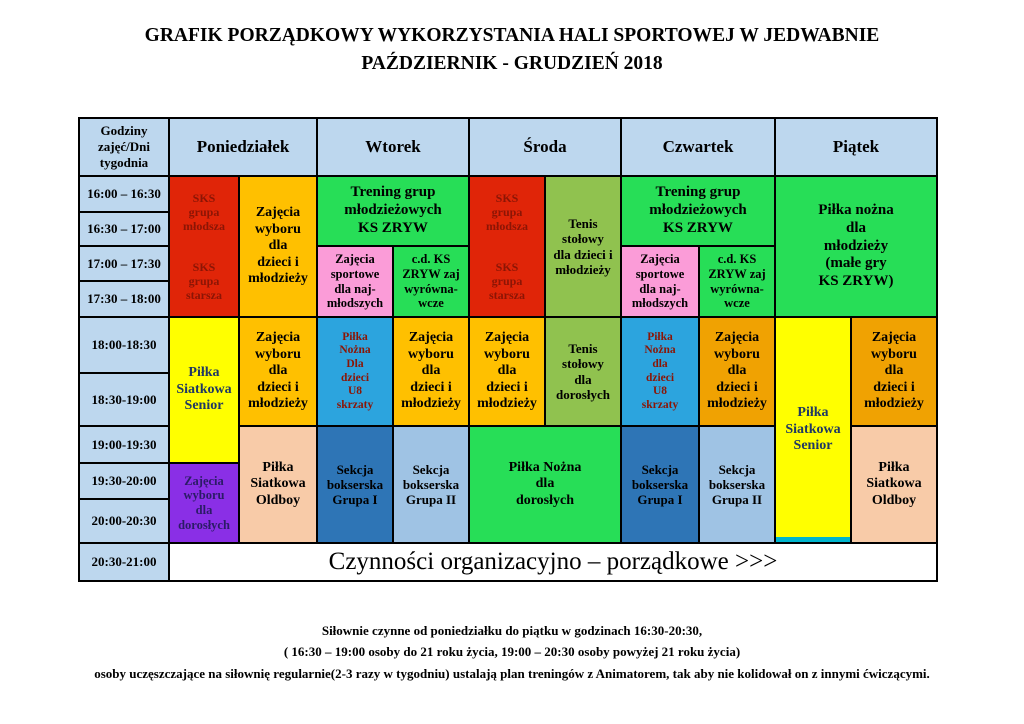  What do you see at coordinates (393, 147) in the screenshot?
I see `day-header-tuesday: Wtorek` at bounding box center [393, 147].